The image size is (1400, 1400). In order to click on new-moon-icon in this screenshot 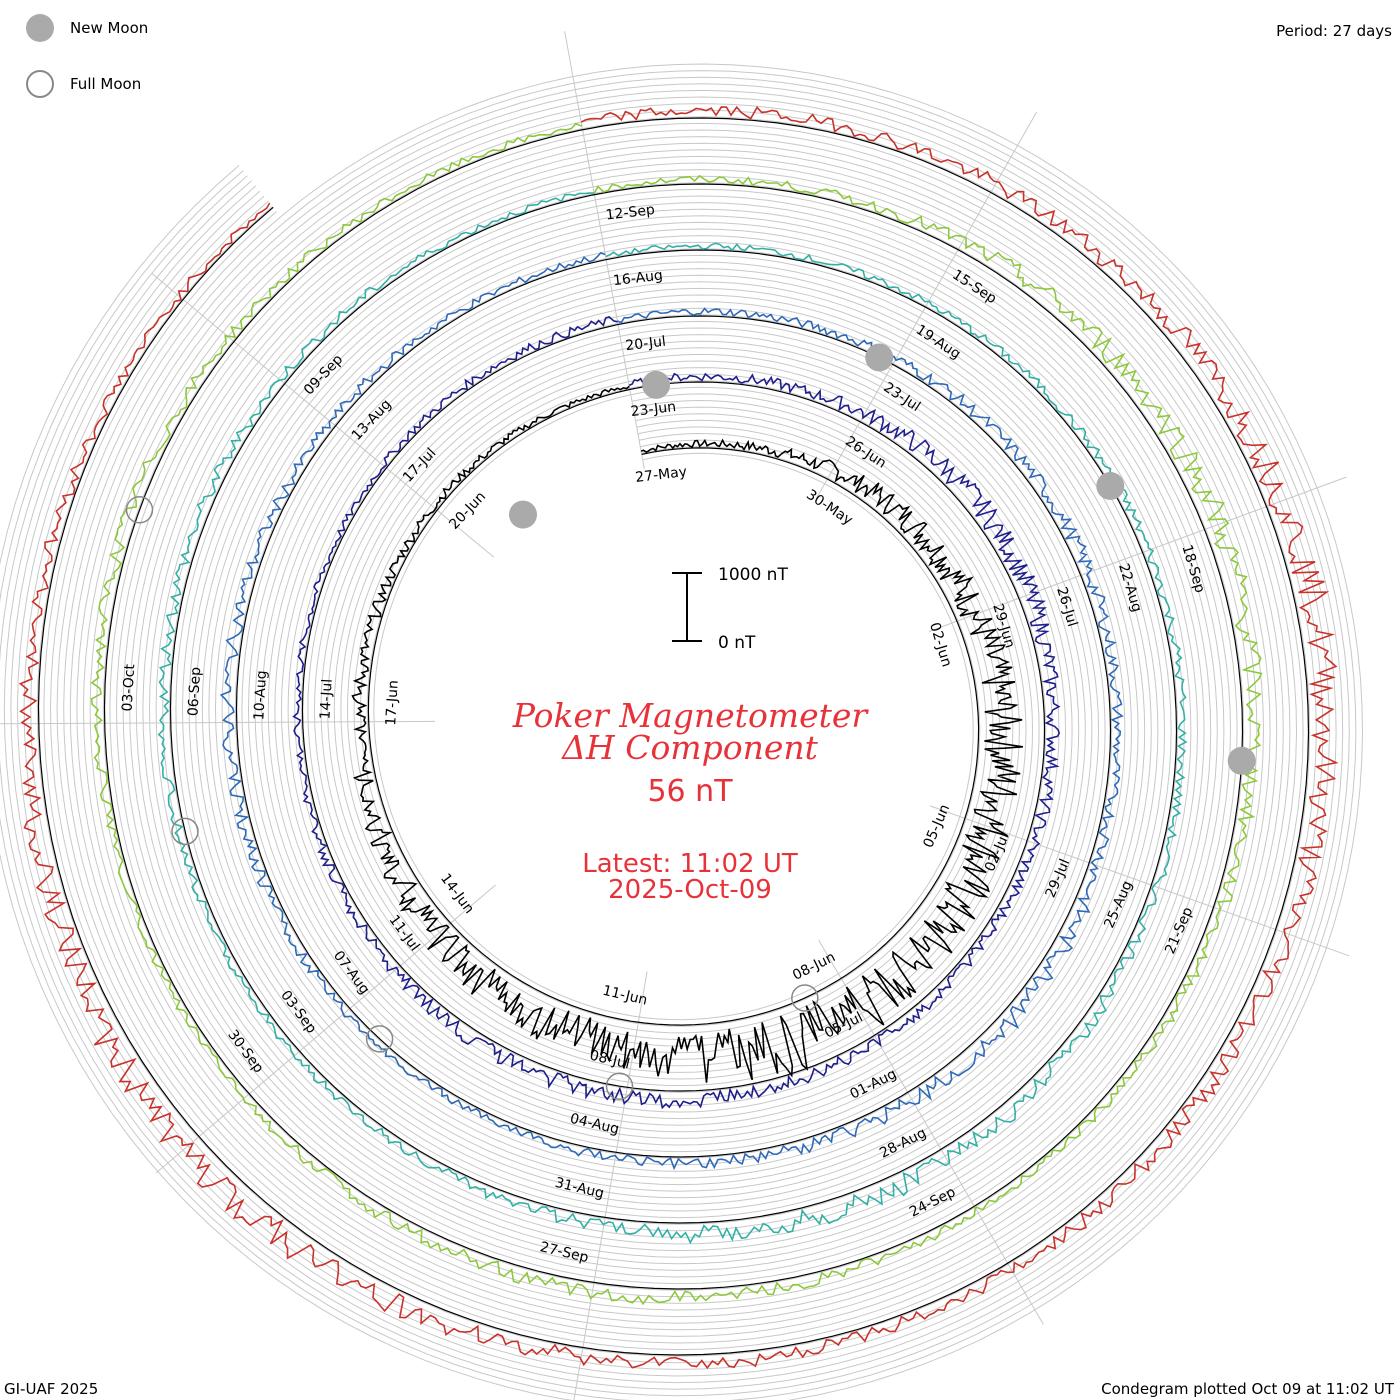, I will do `click(40, 28)`.